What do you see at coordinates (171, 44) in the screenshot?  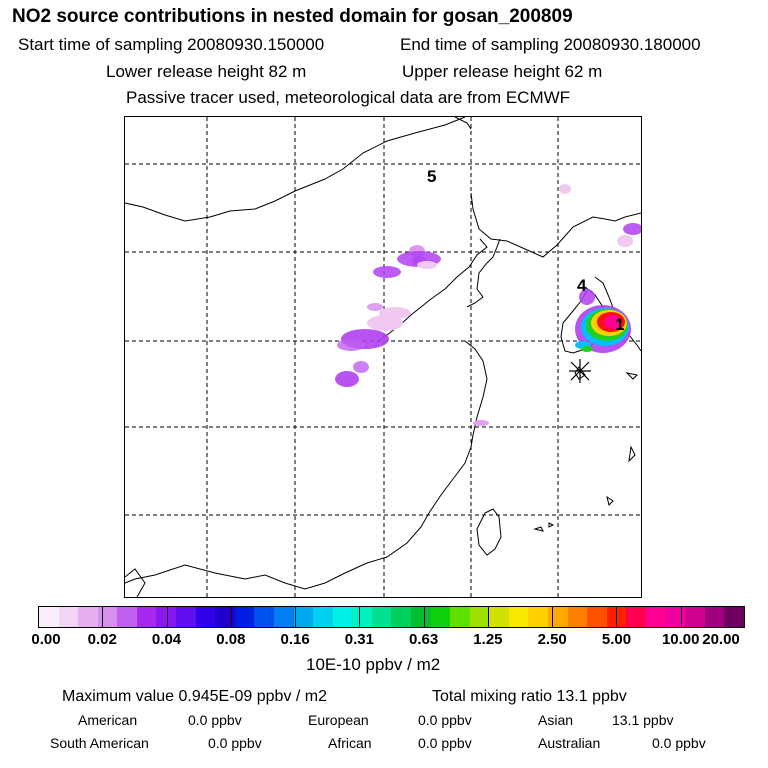 I see `sampling-start: Start time of sampling 20080930.150000` at bounding box center [171, 44].